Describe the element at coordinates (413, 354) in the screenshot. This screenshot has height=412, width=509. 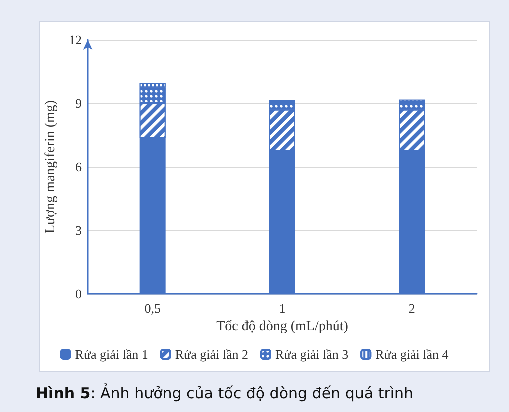
I see `legend-label: Rửa giải lần 4` at that location.